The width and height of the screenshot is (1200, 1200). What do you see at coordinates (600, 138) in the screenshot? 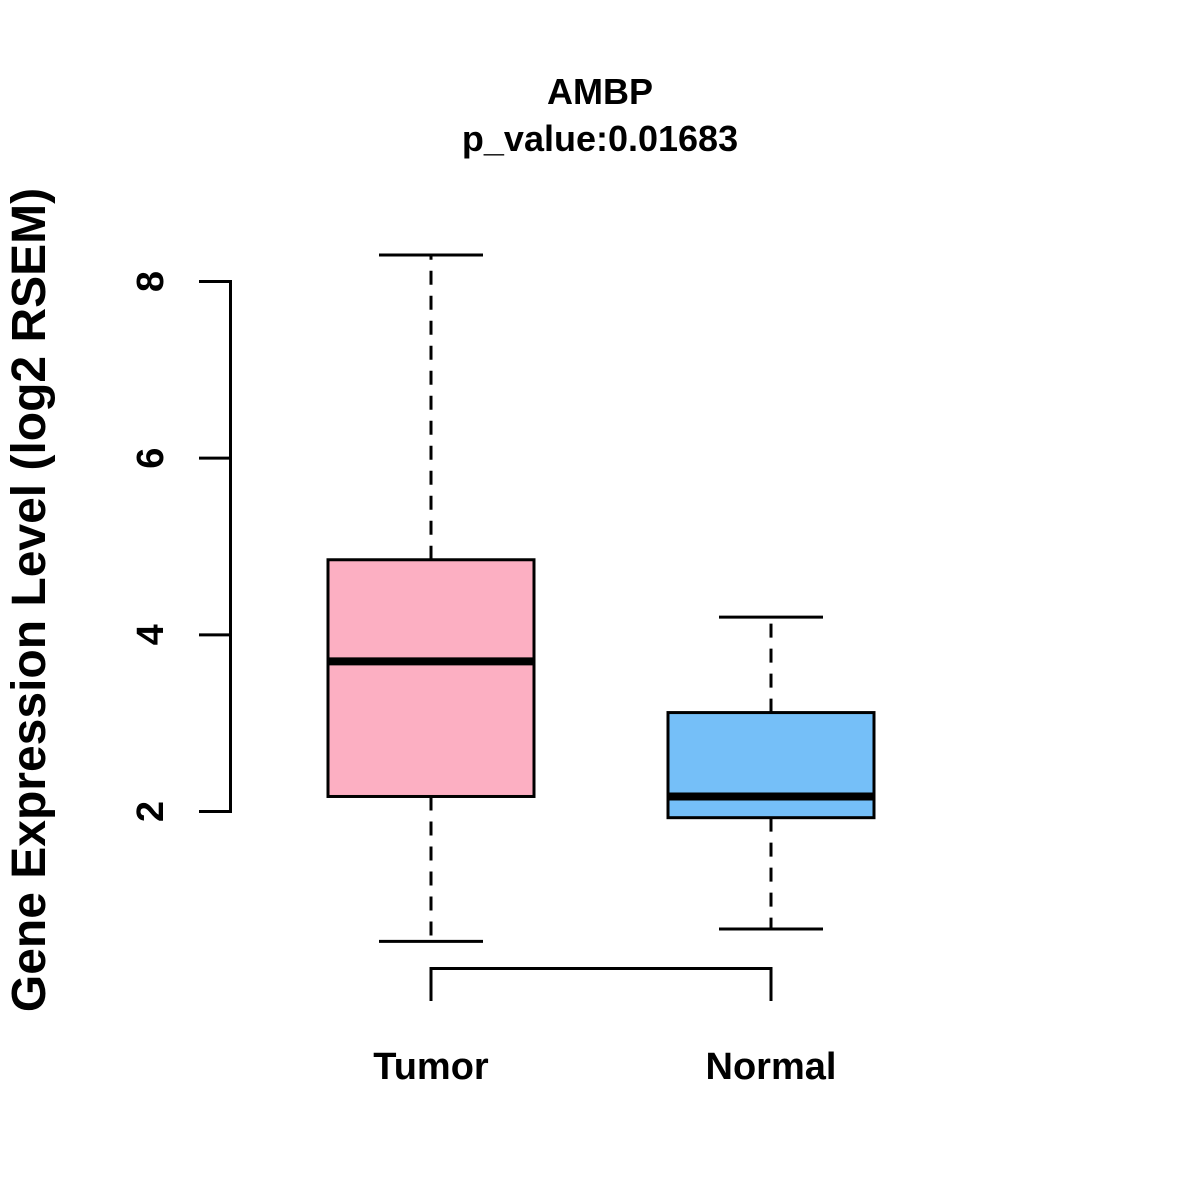
I see `chart-subtitle: p_value:0.01683` at bounding box center [600, 138].